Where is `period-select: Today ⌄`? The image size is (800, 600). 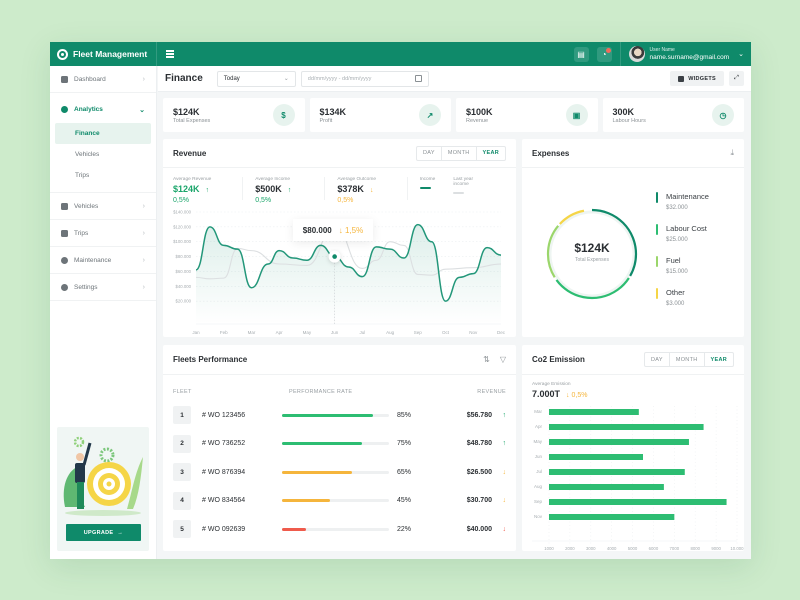 period-select: Today ⌄ is located at coordinates (256, 78).